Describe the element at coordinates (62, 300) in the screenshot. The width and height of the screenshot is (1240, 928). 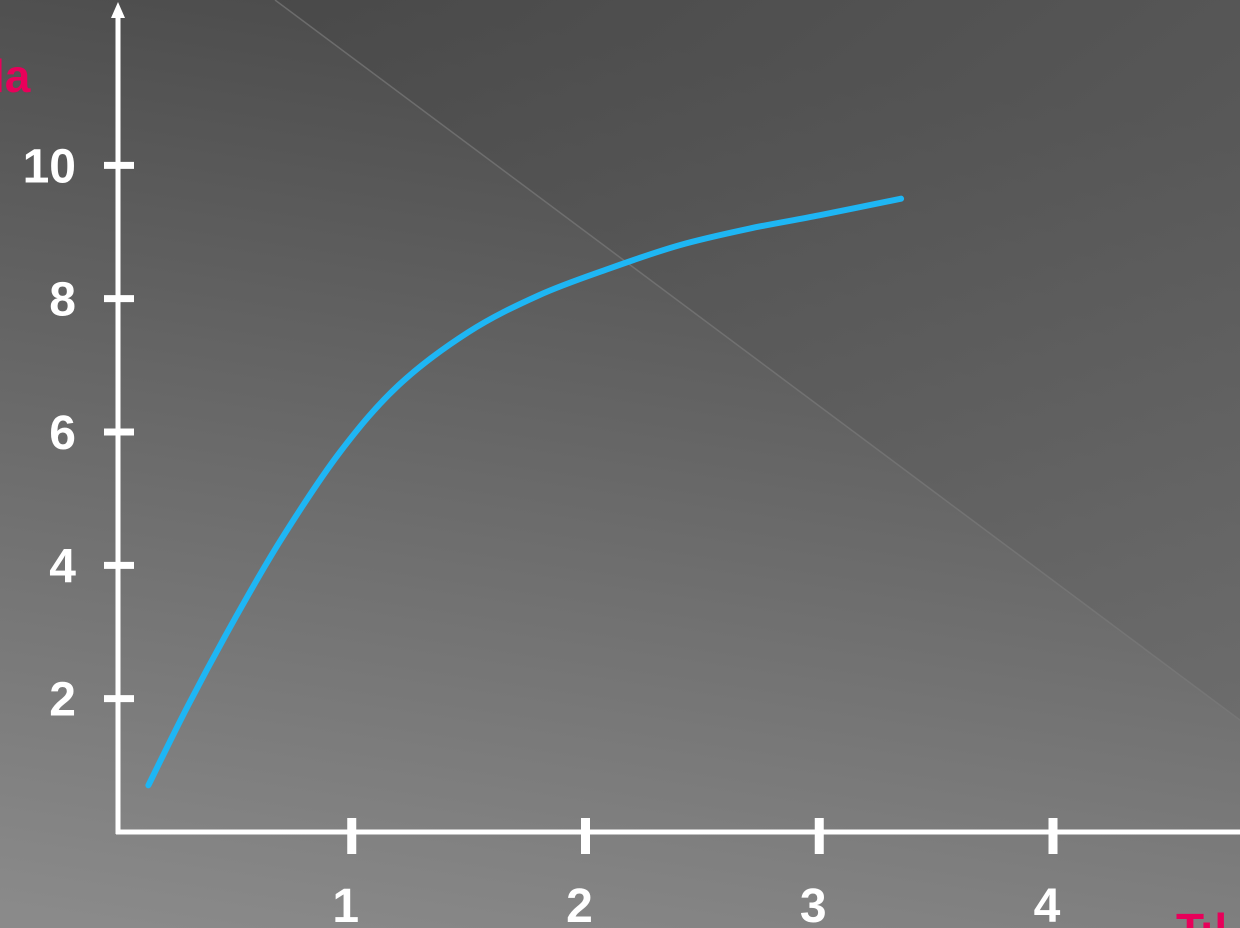
I see `y-tick-label: 8` at that location.